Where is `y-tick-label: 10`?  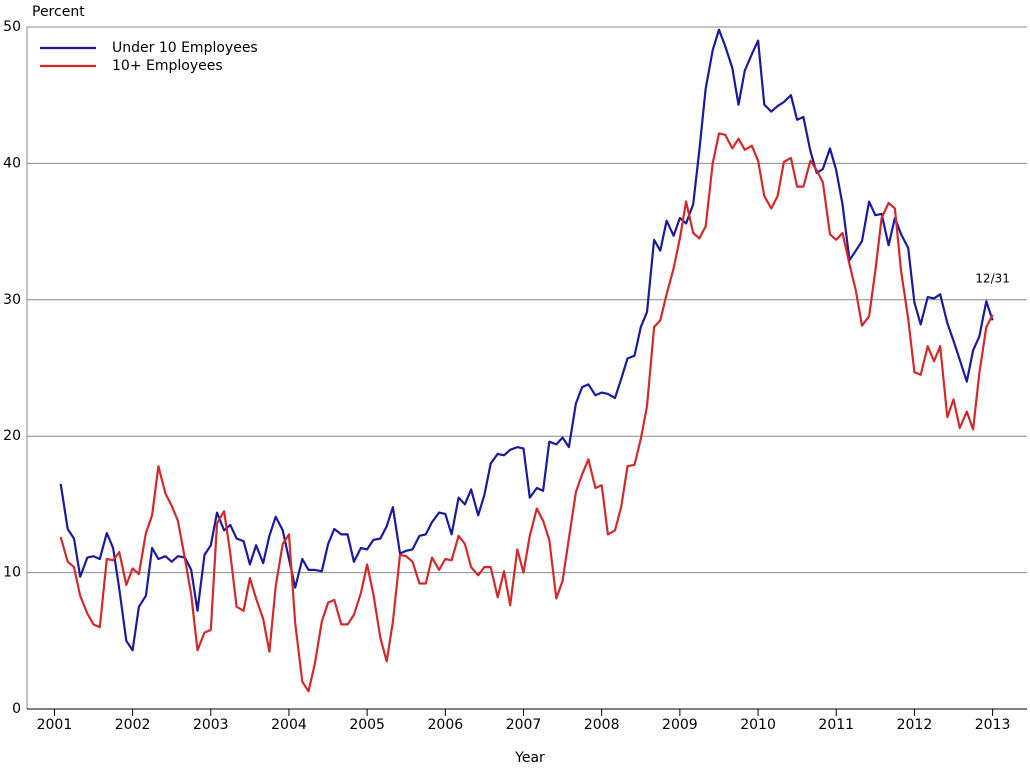
y-tick-label: 10 is located at coordinates (12, 573).